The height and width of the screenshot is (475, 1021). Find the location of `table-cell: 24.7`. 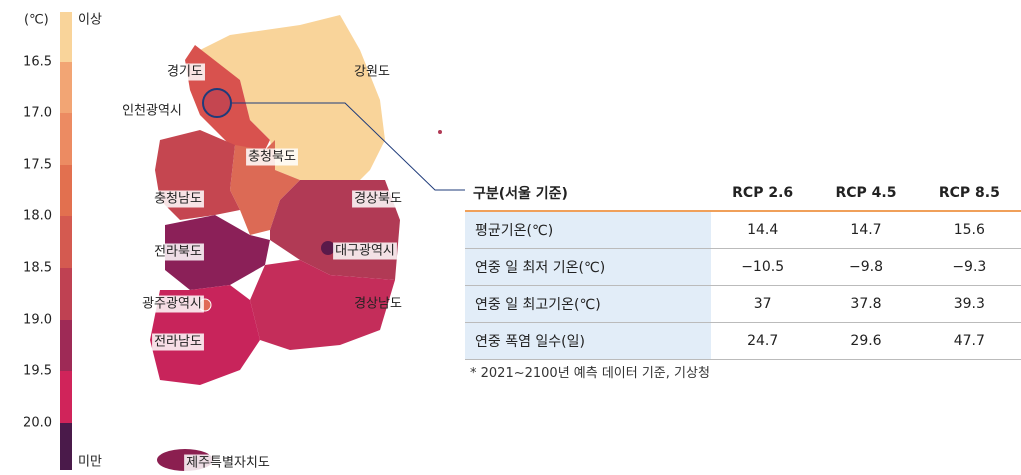

table-cell: 24.7 is located at coordinates (763, 341).